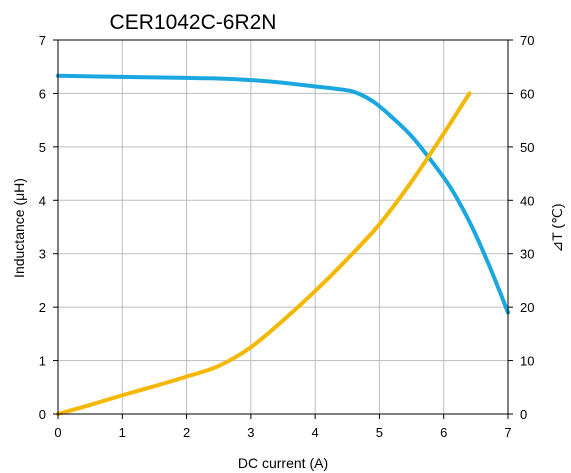  Describe the element at coordinates (250, 432) in the screenshot. I see `x-tick-label: 3` at that location.